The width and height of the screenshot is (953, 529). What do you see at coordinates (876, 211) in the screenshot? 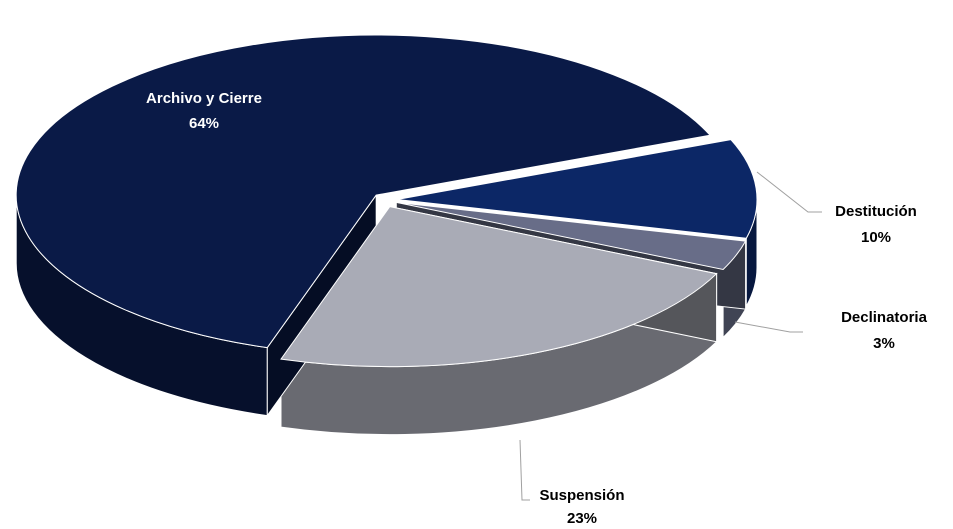
I see `slice-label: Destitución` at bounding box center [876, 211].